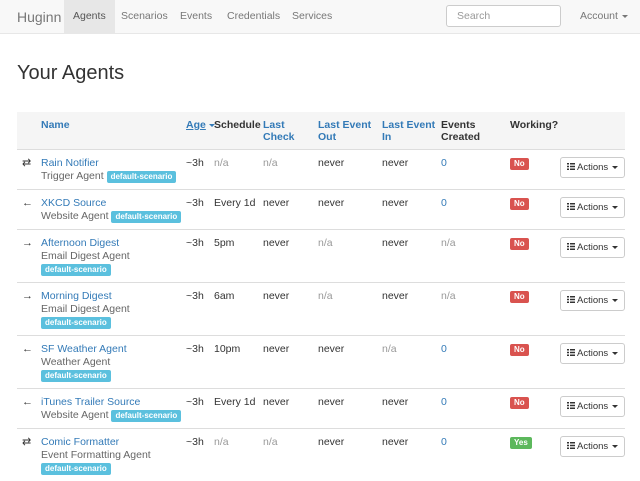  I want to click on header-label: Last Check, so click(279, 131).